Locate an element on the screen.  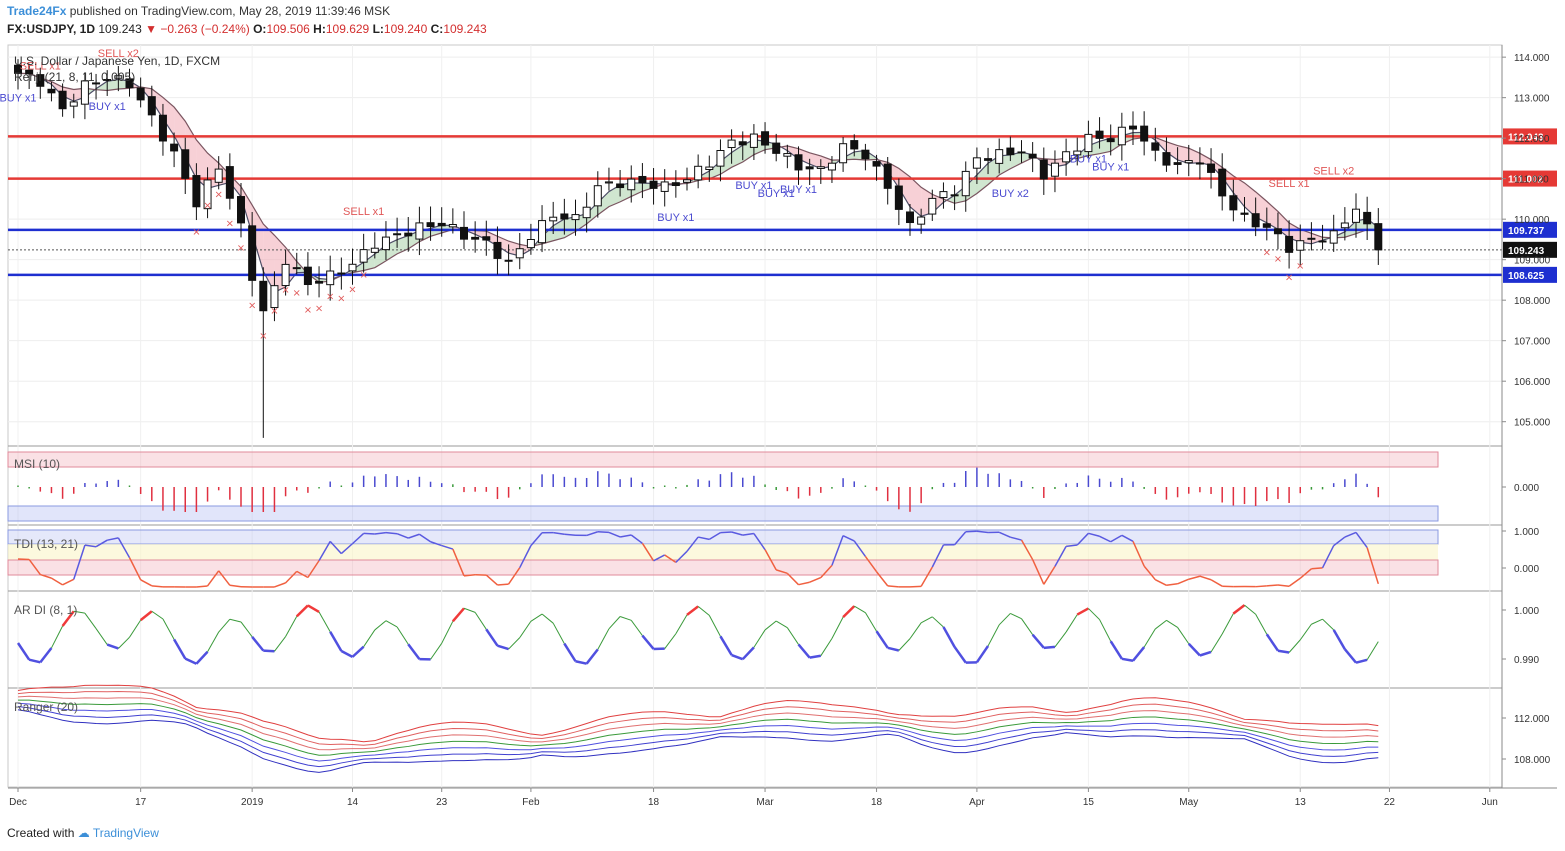
tradingview-link: TradingView is located at coordinates (125, 833).